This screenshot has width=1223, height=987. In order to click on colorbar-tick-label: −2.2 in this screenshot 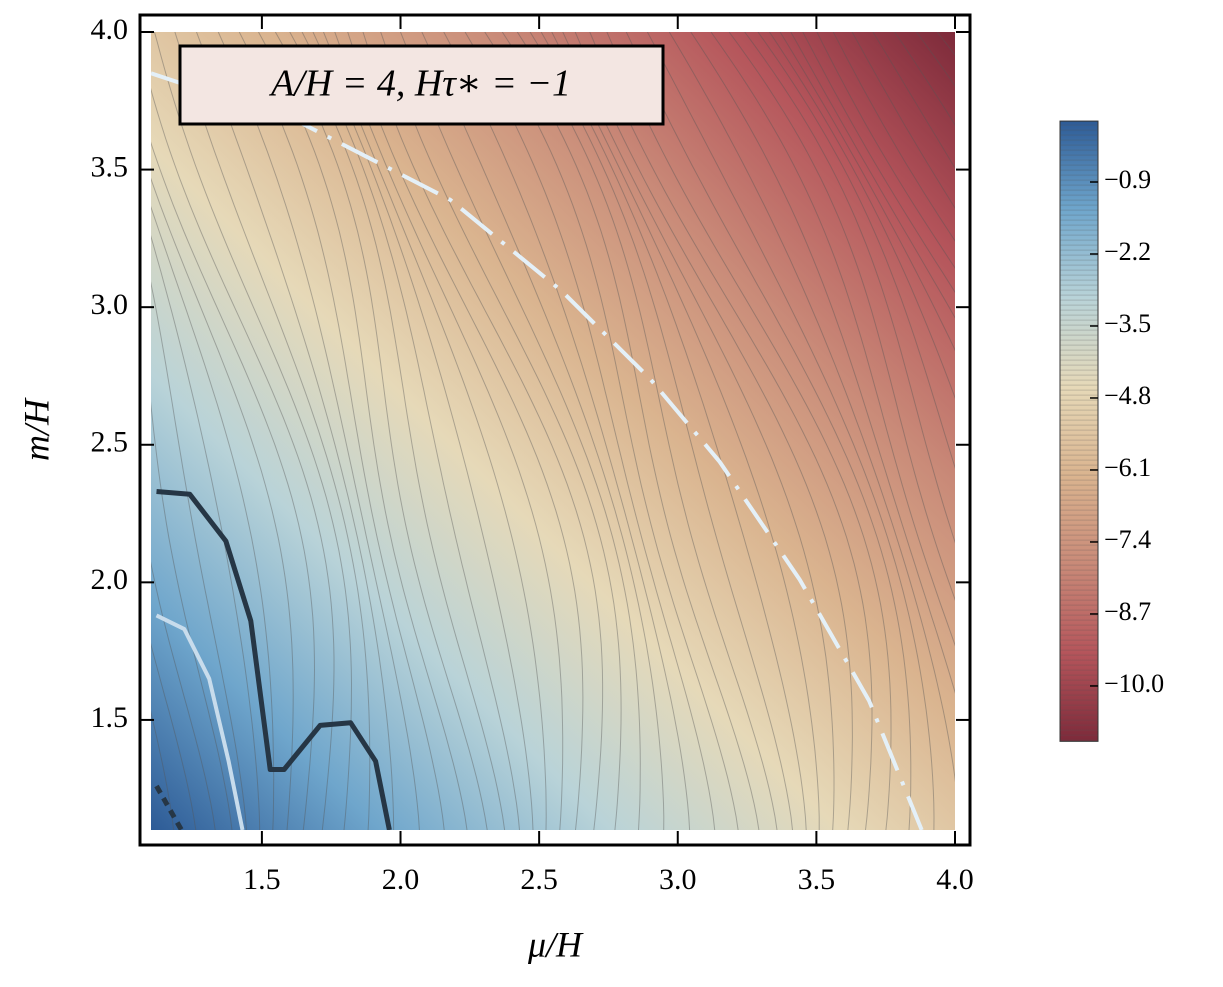, I will do `click(1127, 251)`.